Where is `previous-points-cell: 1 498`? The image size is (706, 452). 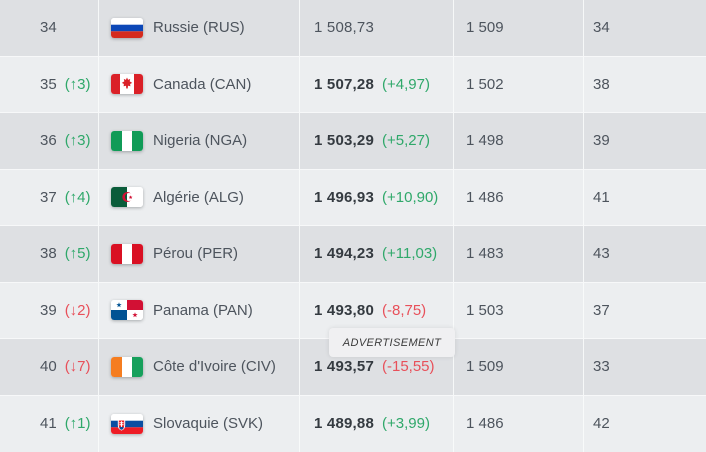
previous-points-cell: 1 498 is located at coordinates (518, 141).